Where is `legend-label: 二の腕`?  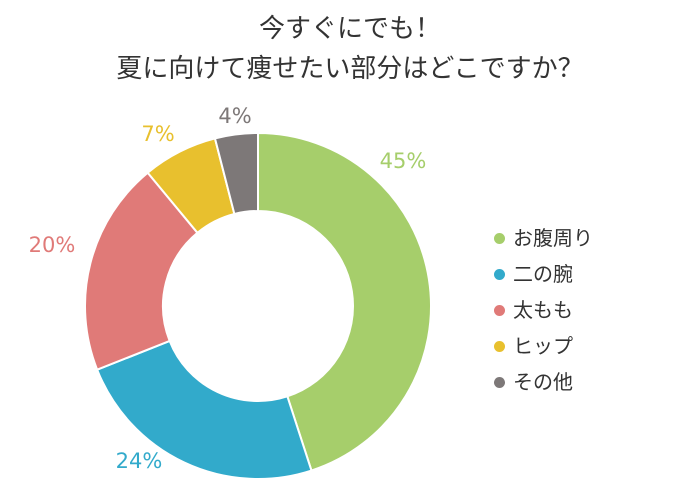 legend-label: 二の腕 is located at coordinates (543, 274).